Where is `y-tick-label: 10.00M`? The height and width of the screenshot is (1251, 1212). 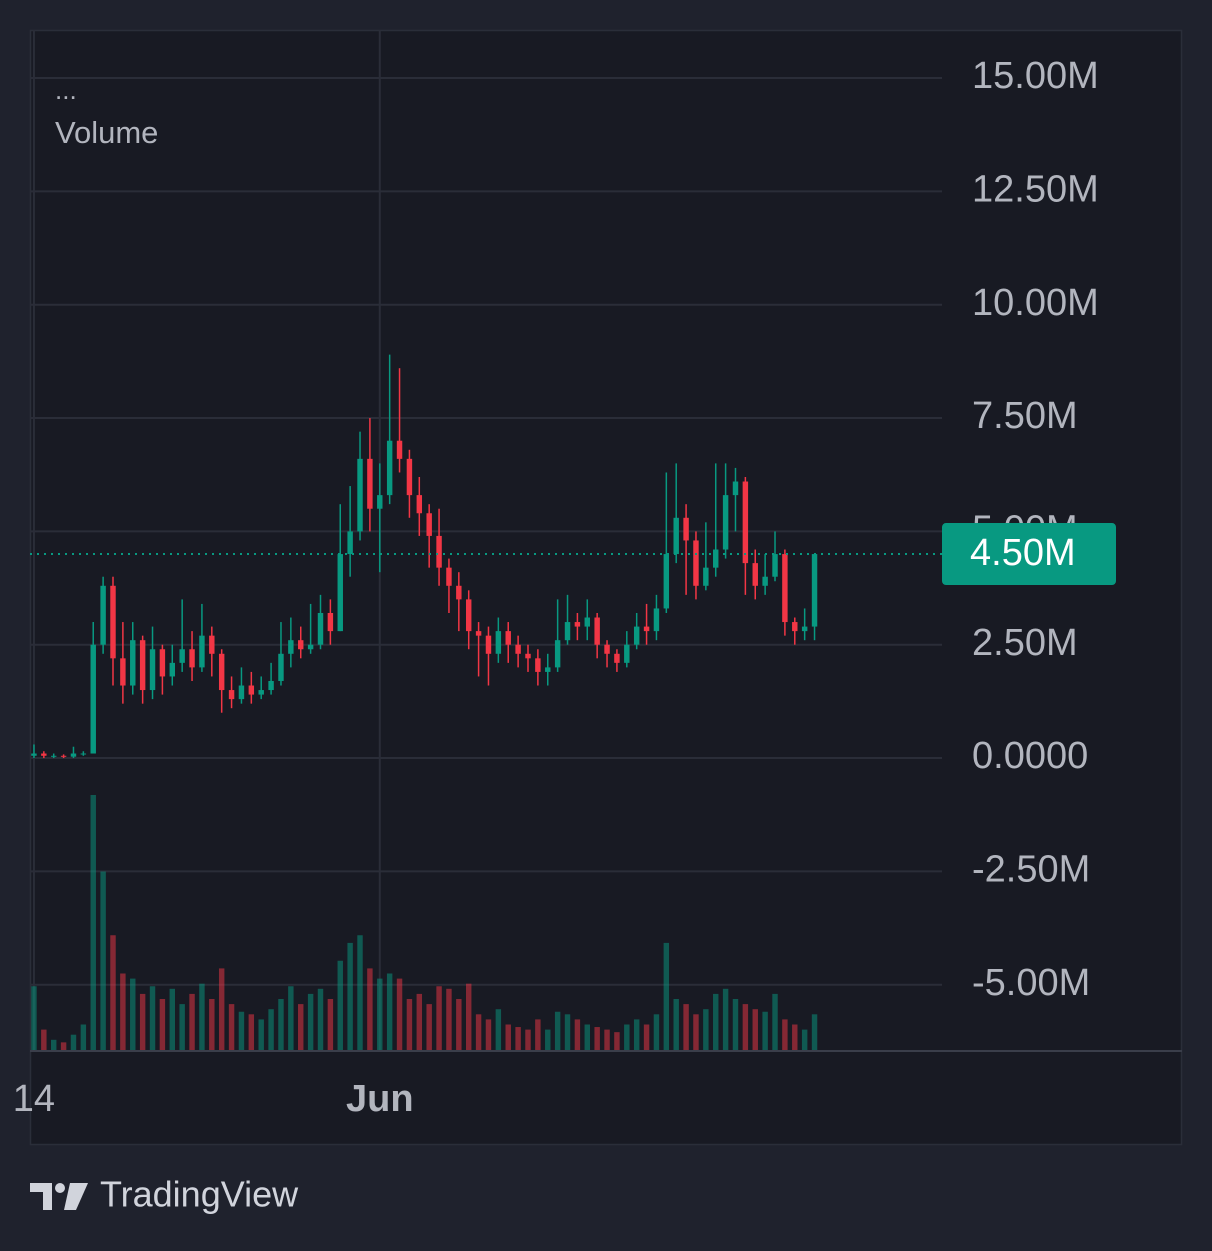
y-tick-label: 10.00M is located at coordinates (1035, 303).